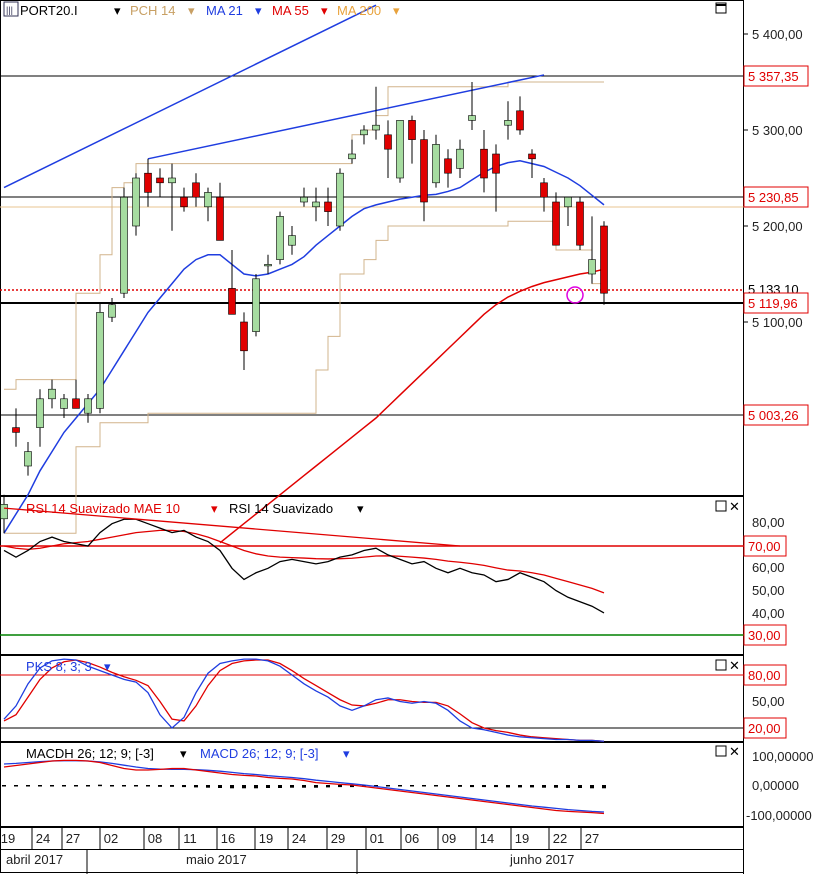 This screenshot has width=828, height=874. I want to click on x-tick-label: 29, so click(338, 838).